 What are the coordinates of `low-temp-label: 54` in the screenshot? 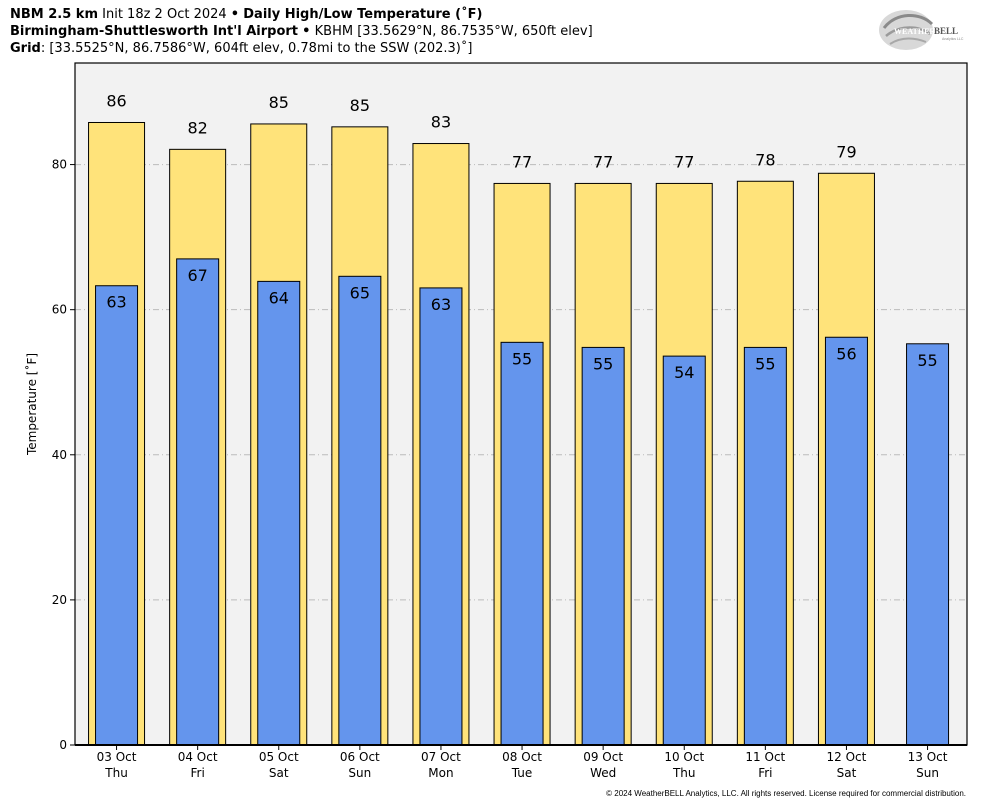 It's located at (684, 372).